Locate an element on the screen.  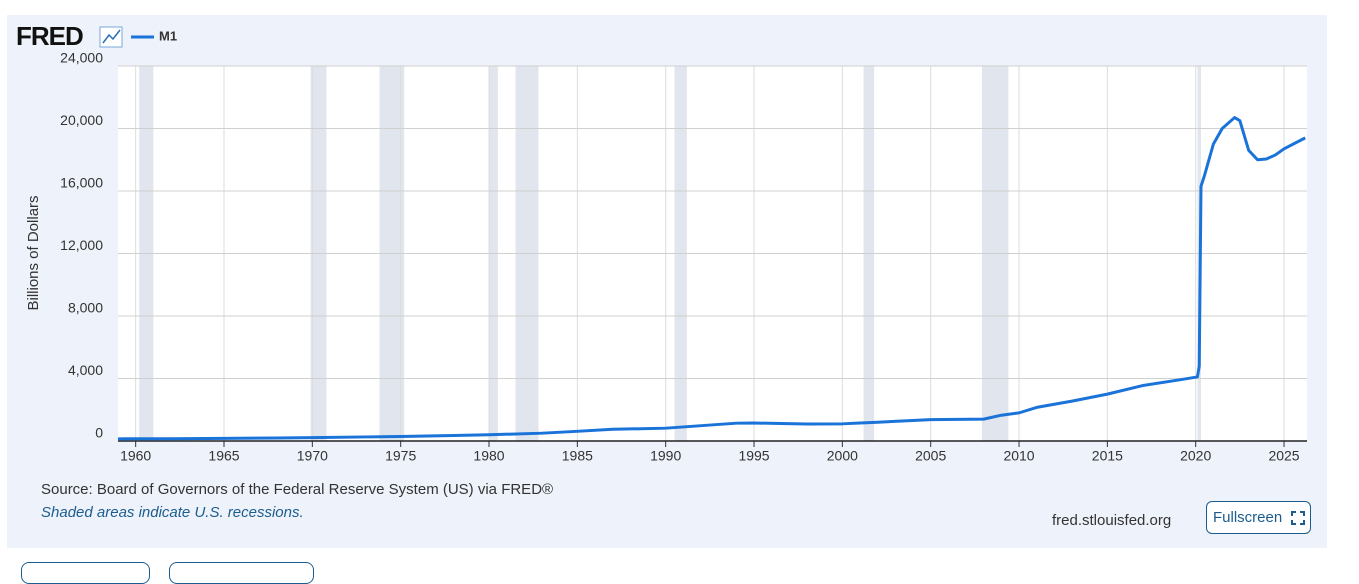
fullscreen-button: Fullscreen is located at coordinates (1258, 517).